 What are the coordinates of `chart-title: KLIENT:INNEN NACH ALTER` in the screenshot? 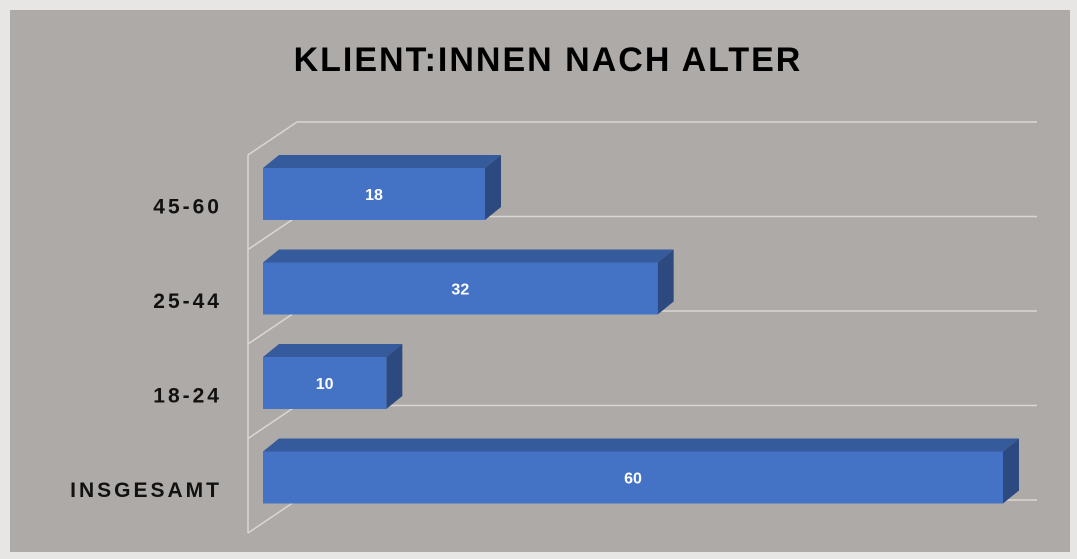 It's located at (548, 60).